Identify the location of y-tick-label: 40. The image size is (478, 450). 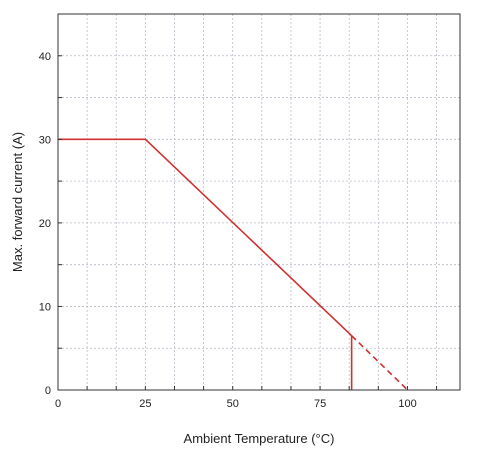
(45, 57).